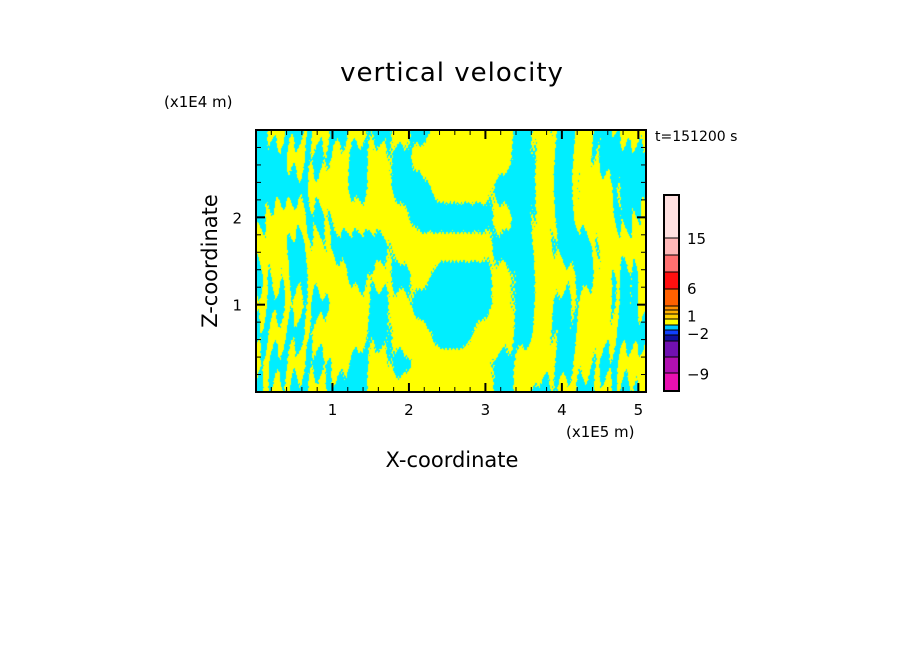  I want to click on colorbar-label: −2, so click(698, 334).